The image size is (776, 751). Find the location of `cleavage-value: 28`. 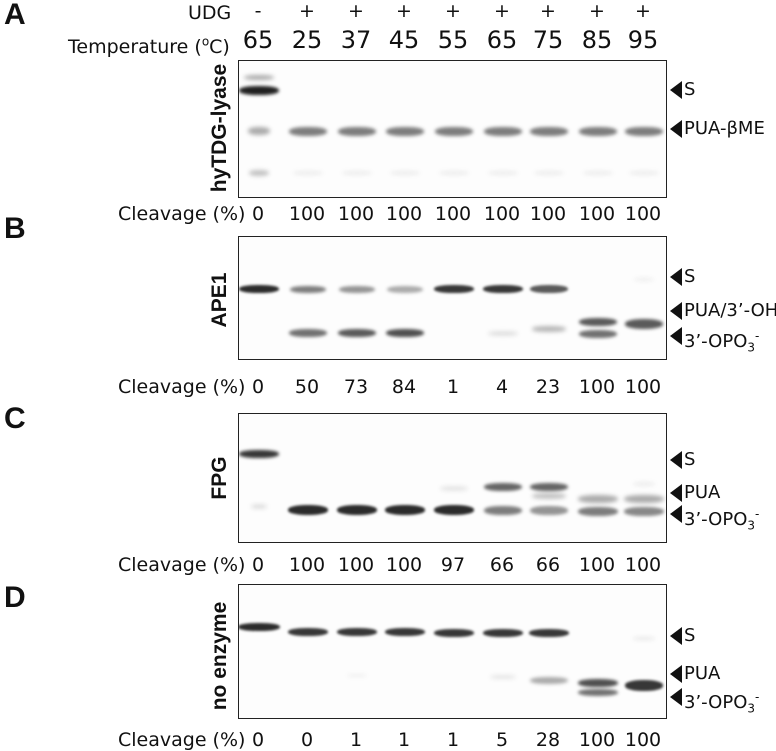

cleavage-value: 28 is located at coordinates (548, 740).